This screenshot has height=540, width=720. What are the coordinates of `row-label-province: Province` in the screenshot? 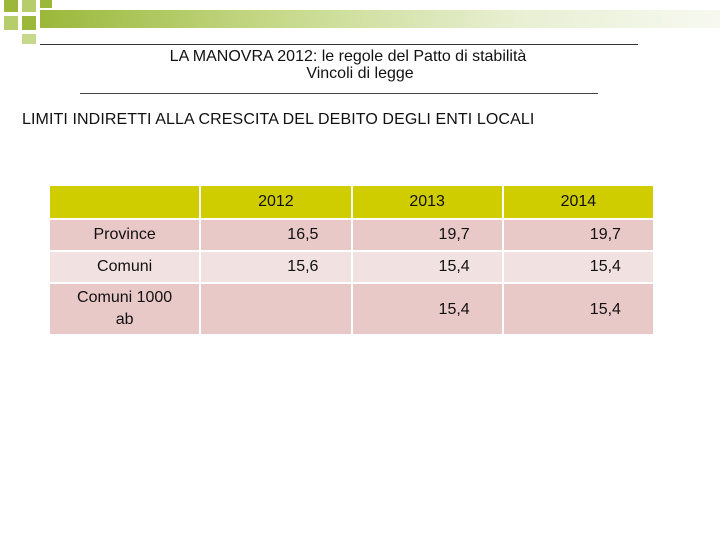 It's located at (125, 235).